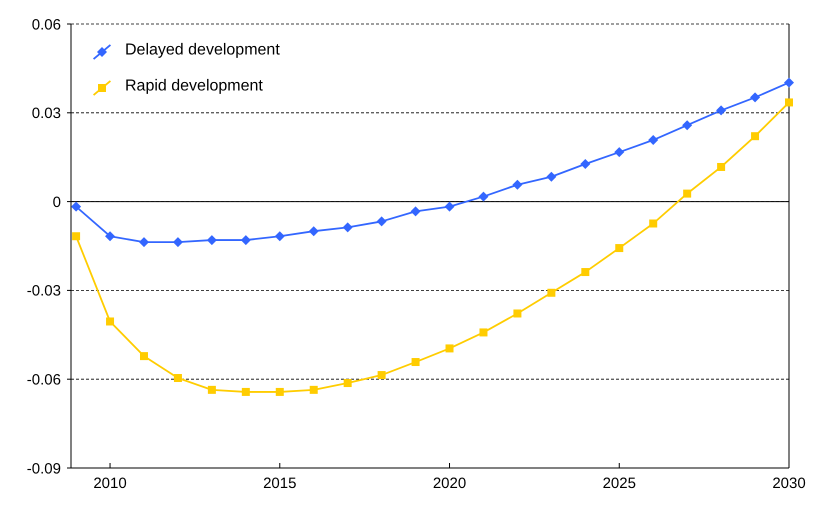 Image resolution: width=819 pixels, height=506 pixels. What do you see at coordinates (202, 50) in the screenshot?
I see `legend-label: Delayed development` at bounding box center [202, 50].